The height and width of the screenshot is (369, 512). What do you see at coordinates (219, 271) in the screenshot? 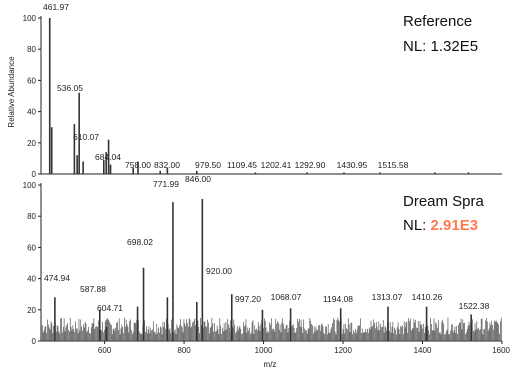
I see `dream-spray-peak-label: 920.00` at bounding box center [219, 271].